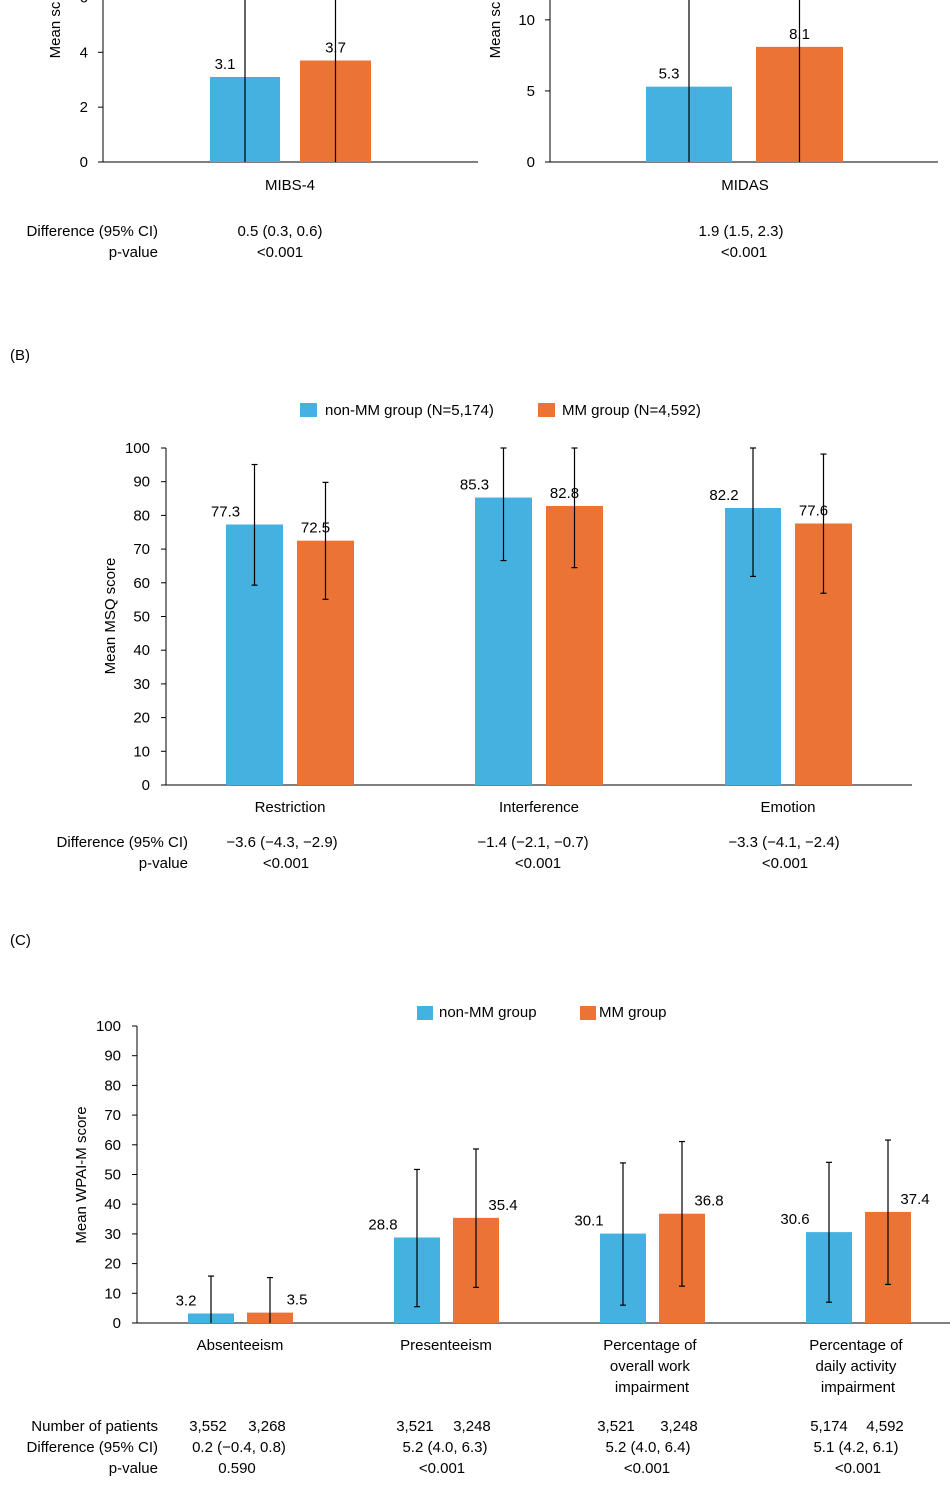  I want to click on data-label: 77.6, so click(813, 510).